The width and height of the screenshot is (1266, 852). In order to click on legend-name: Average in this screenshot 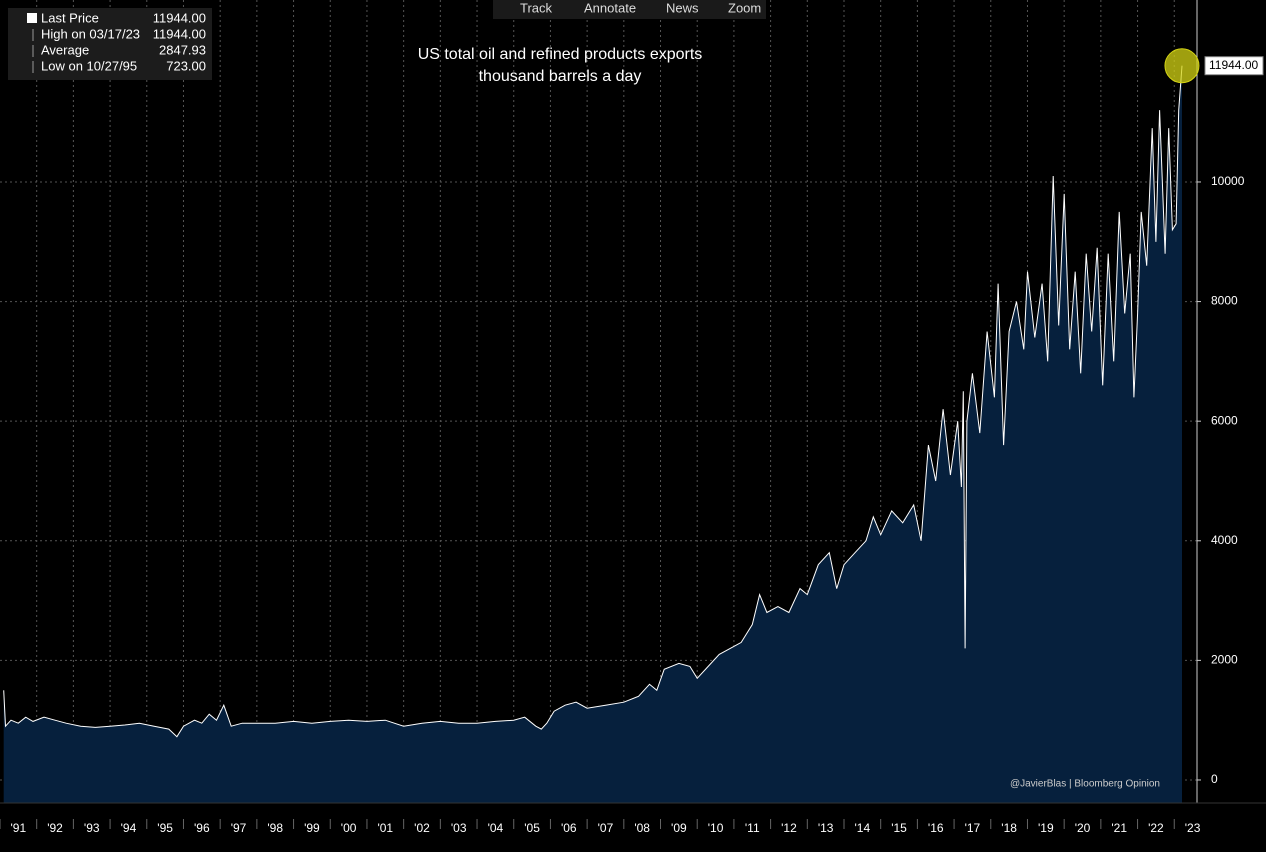, I will do `click(65, 49)`.